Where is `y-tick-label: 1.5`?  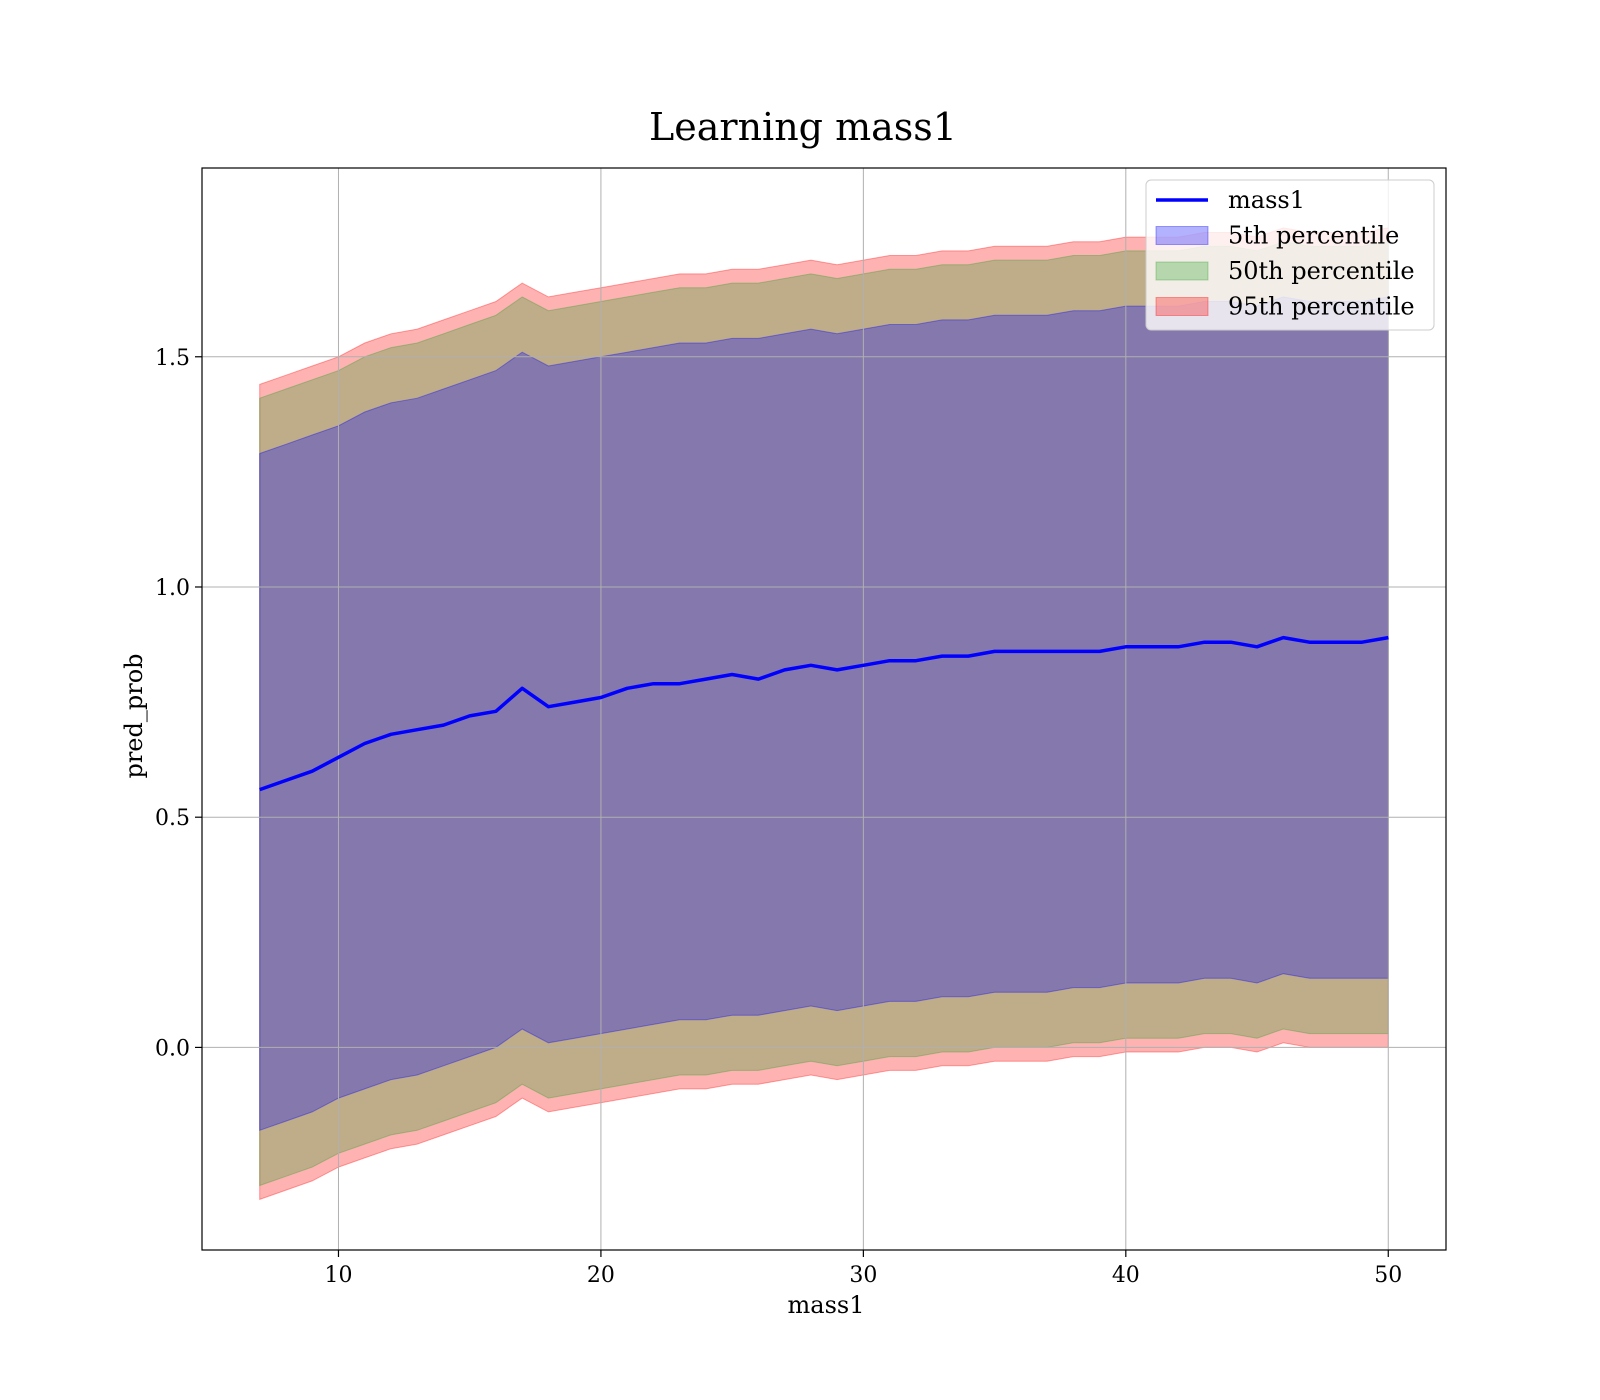 y-tick-label: 1.5 is located at coordinates (172, 358).